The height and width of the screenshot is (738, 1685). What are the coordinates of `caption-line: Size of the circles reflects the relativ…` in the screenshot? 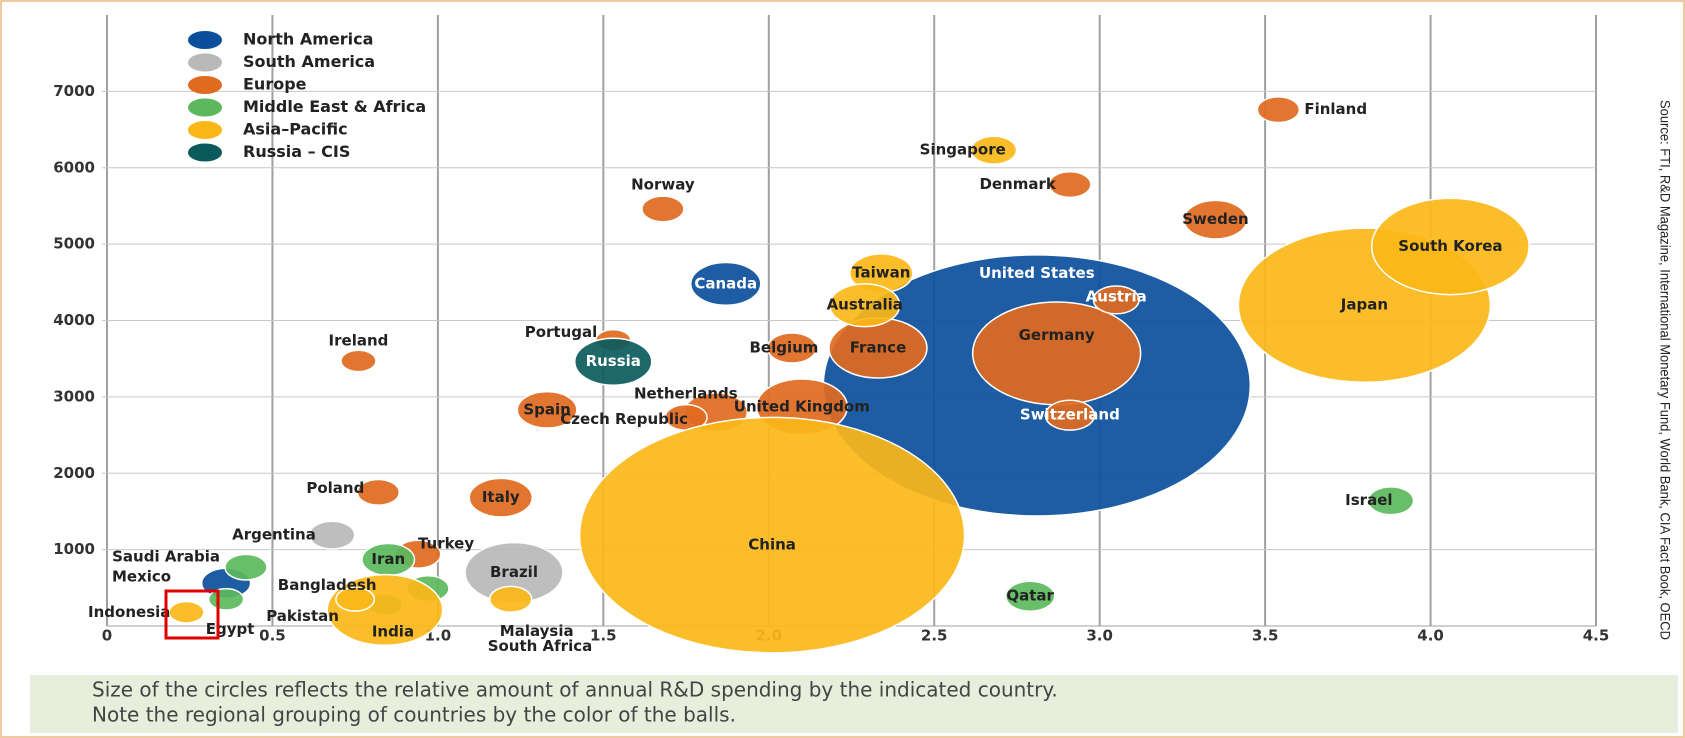 It's located at (575, 690).